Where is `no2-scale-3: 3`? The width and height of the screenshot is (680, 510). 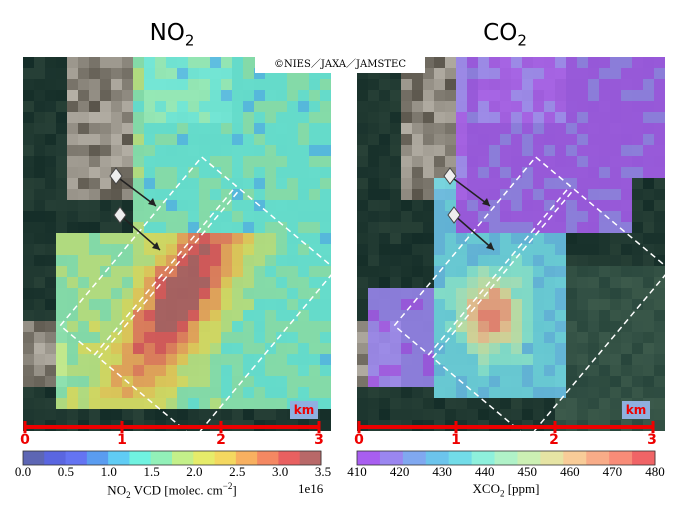
no2-scale-3: 3 is located at coordinates (319, 440).